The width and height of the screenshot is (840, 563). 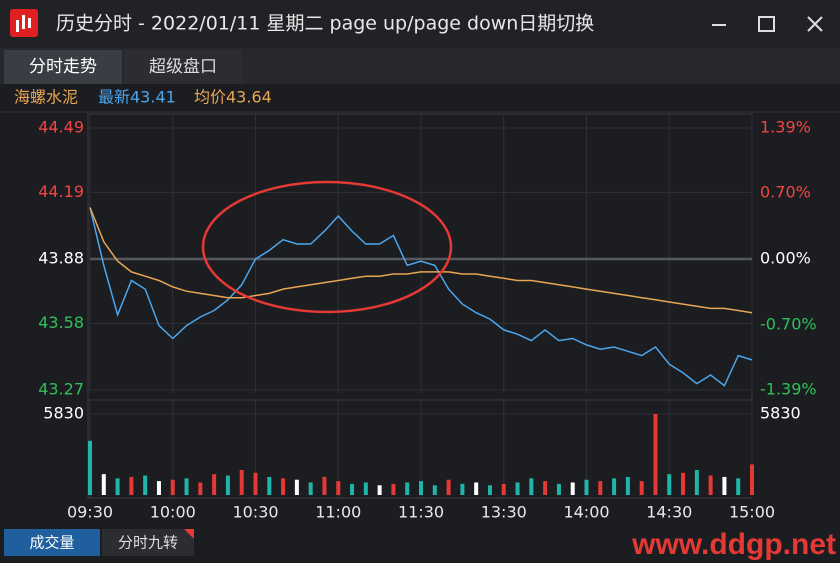 I want to click on x-tick-label: 11:30, so click(x=421, y=512).